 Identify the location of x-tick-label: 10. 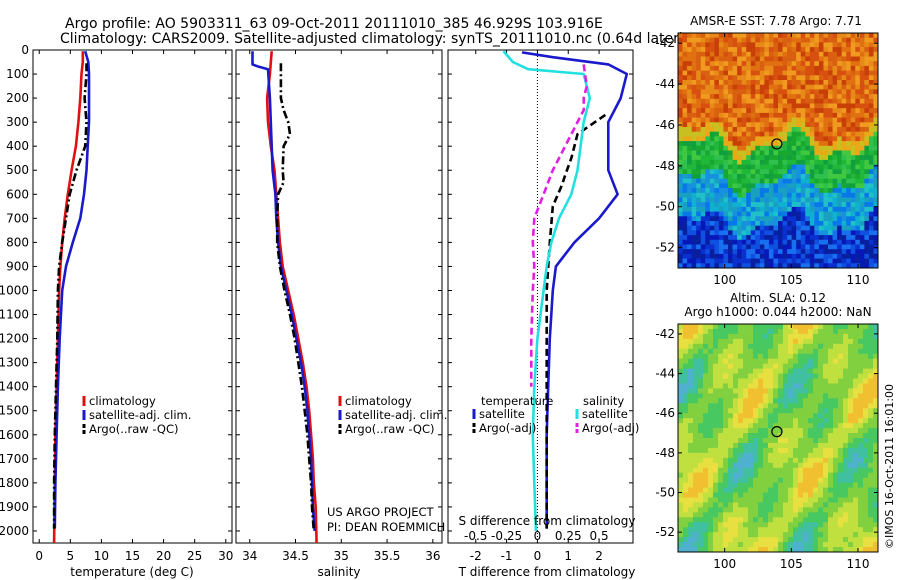
(101, 556).